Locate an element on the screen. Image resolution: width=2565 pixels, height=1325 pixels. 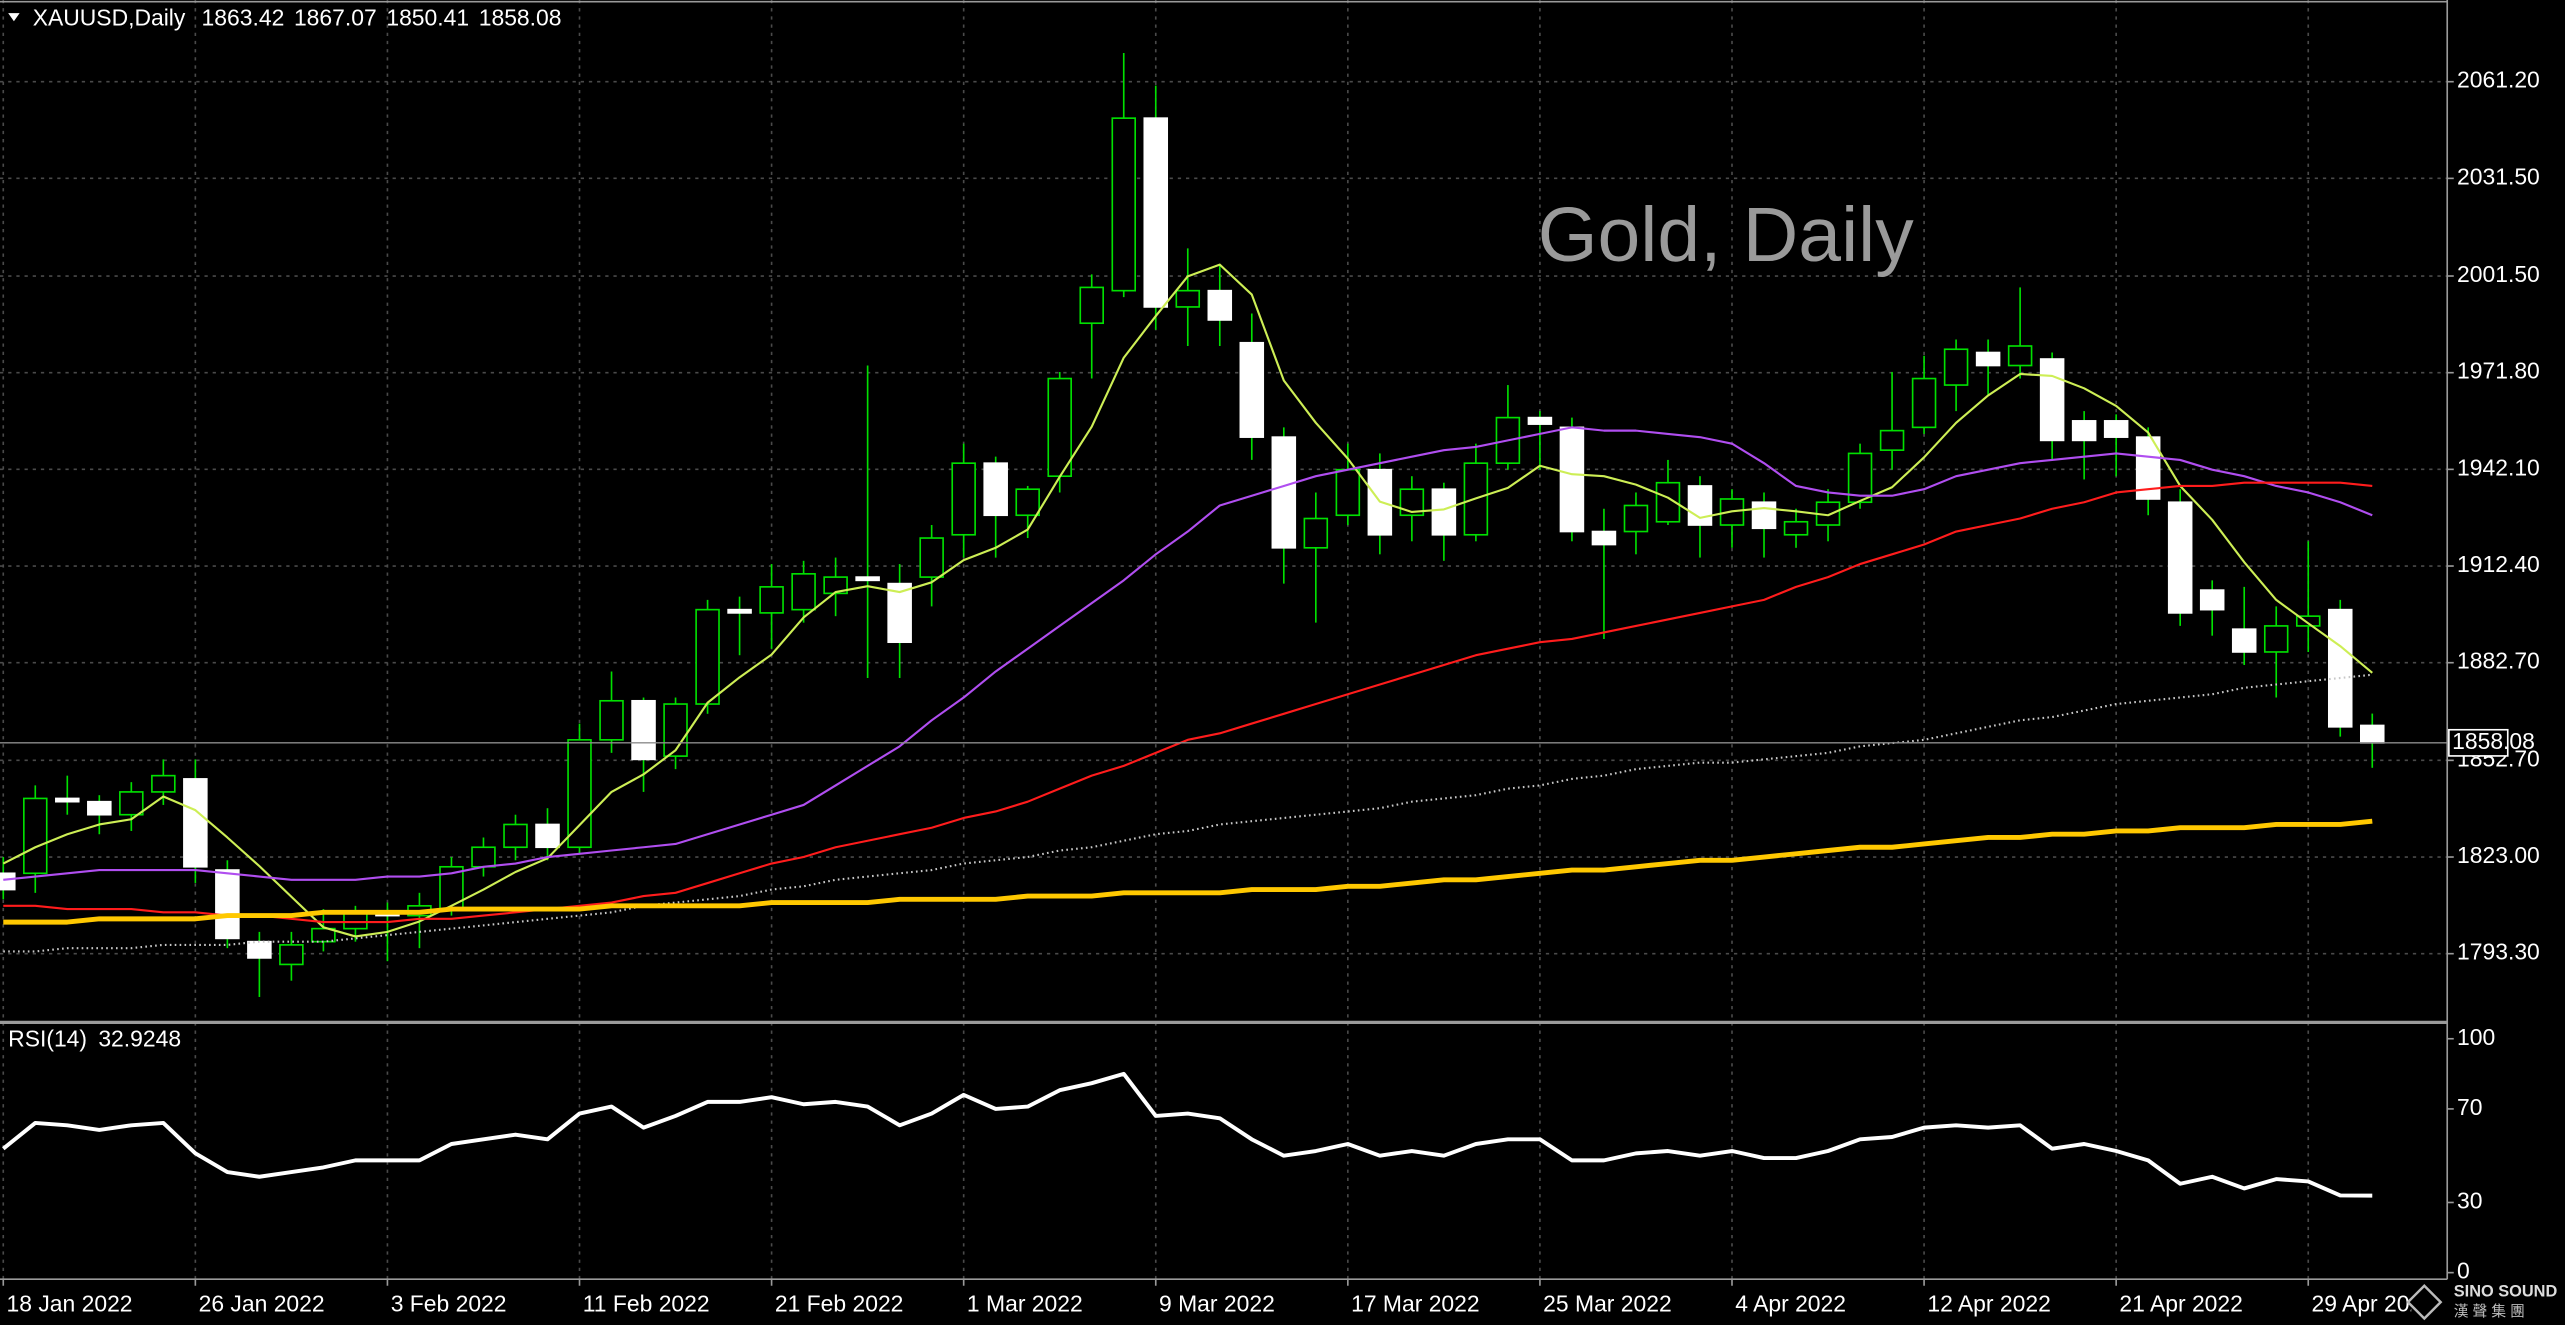
collapse-icon is located at coordinates (14, 17).